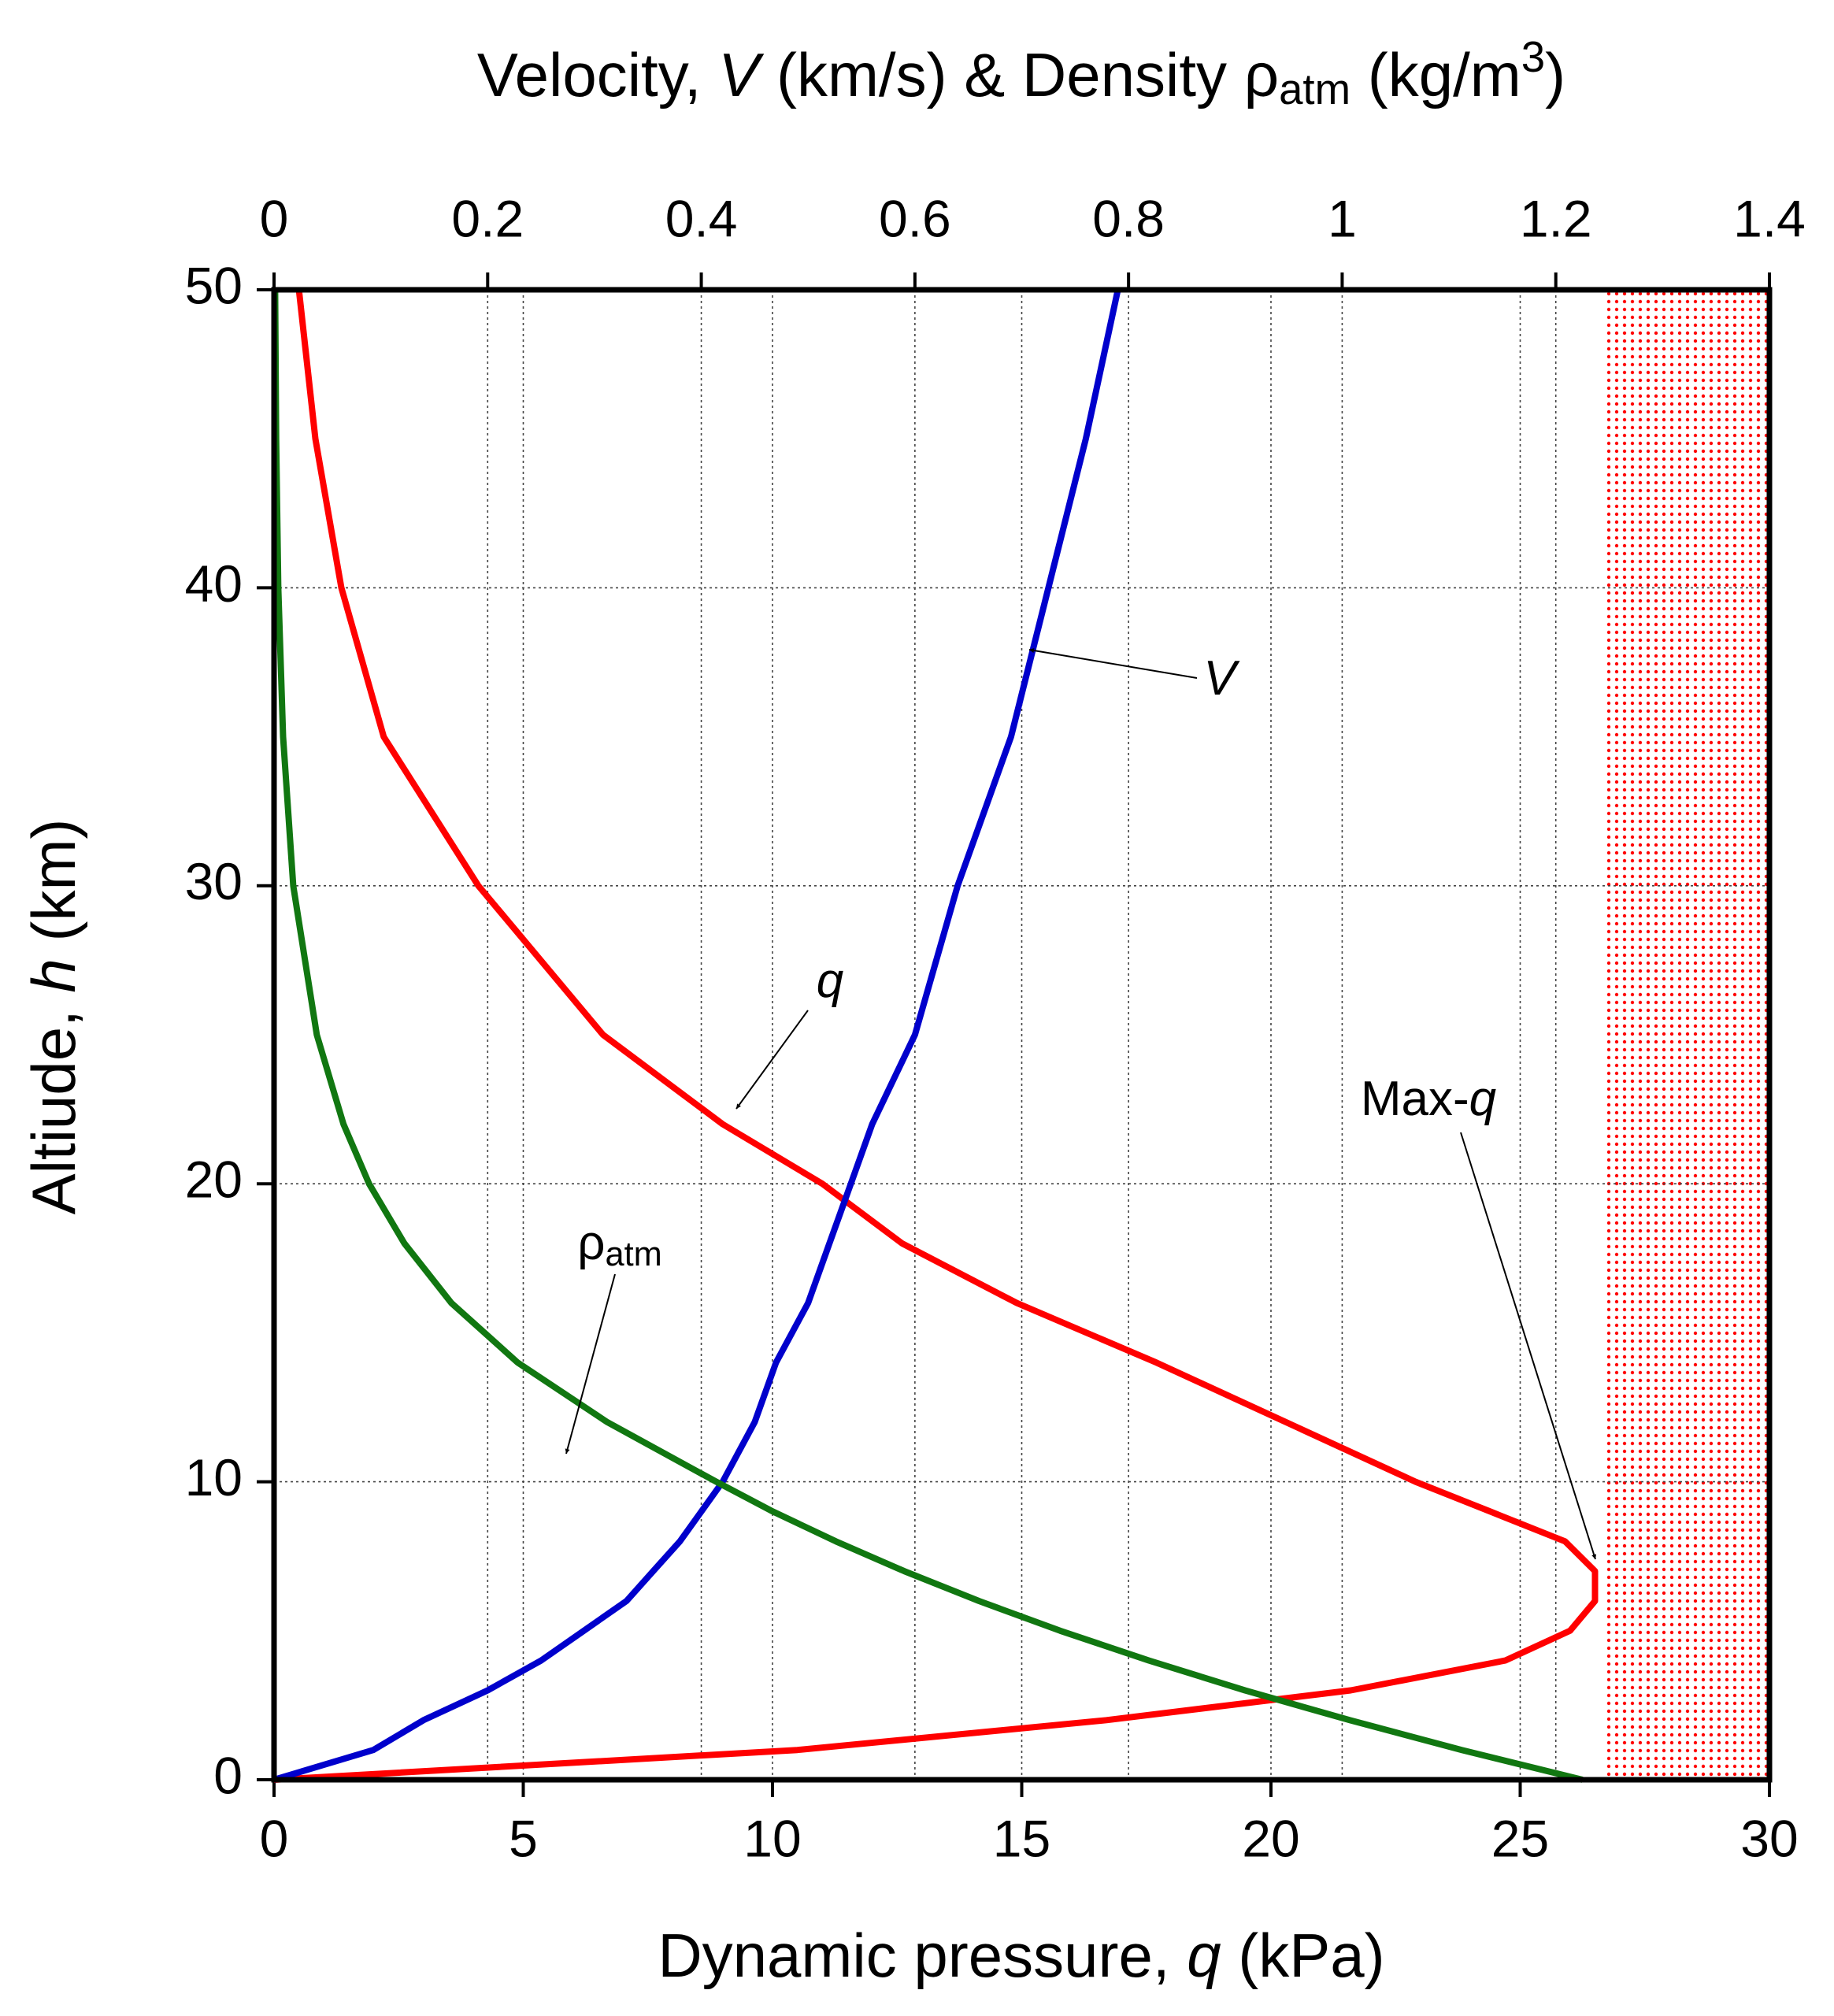 This screenshot has height=2016, width=1834. What do you see at coordinates (597, 74) in the screenshot?
I see `text-part: Velocity,` at bounding box center [597, 74].